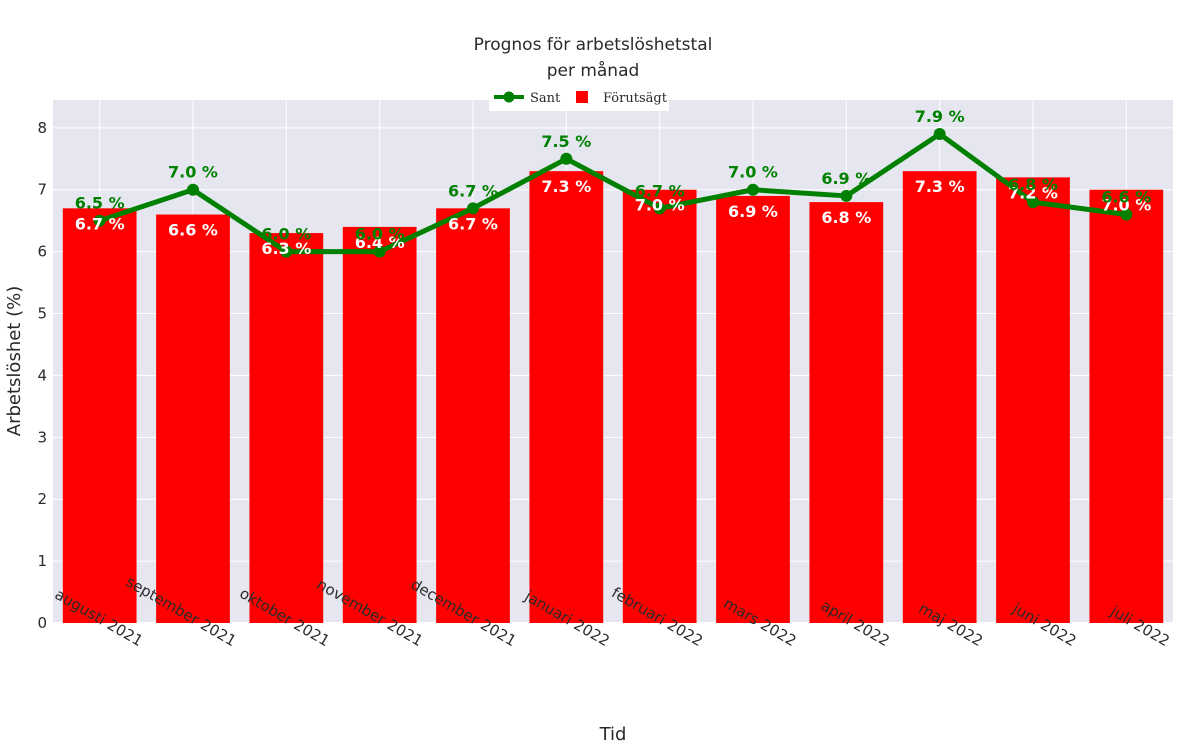 This screenshot has height=750, width=1186. Describe the element at coordinates (1126, 197) in the screenshot. I see `line-data-label: 6.6 %` at that location.